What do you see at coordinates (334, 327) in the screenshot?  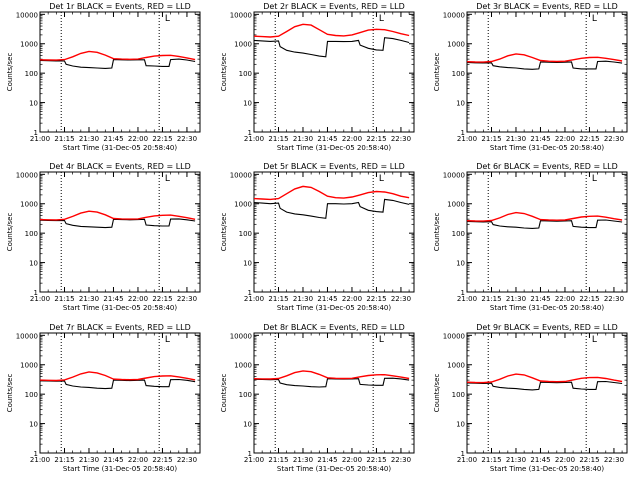 I see `panel-title: Det 8r BLACK = Events, RED = LLD` at bounding box center [334, 327].